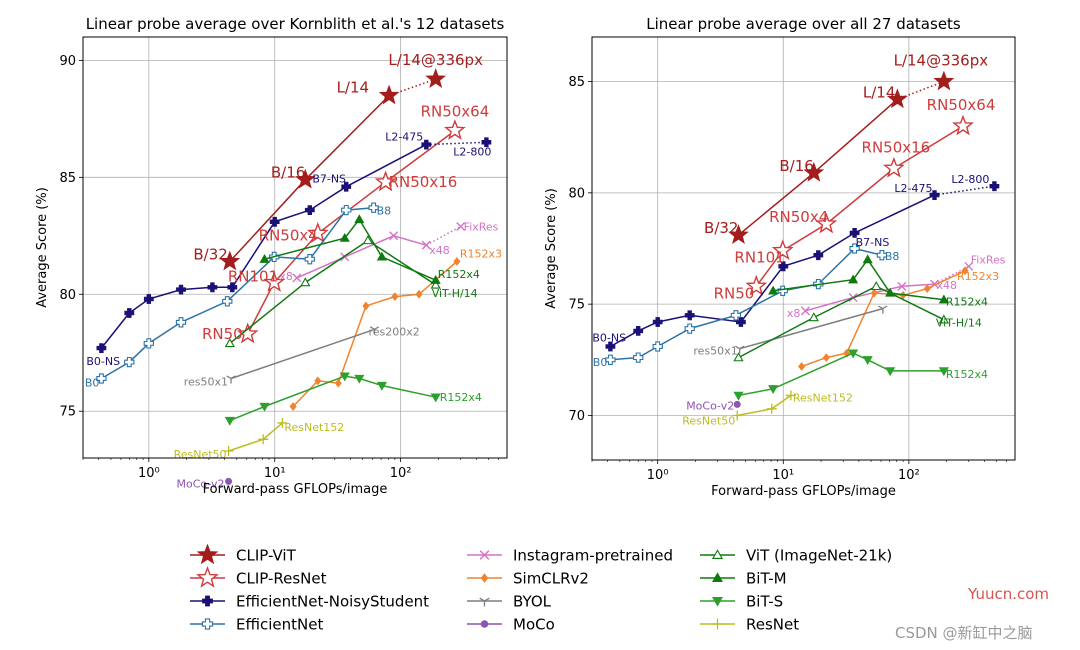 This screenshot has height=650, width=1080. Describe the element at coordinates (353, 87) in the screenshot. I see `annotation-l-14: L/14` at that location.